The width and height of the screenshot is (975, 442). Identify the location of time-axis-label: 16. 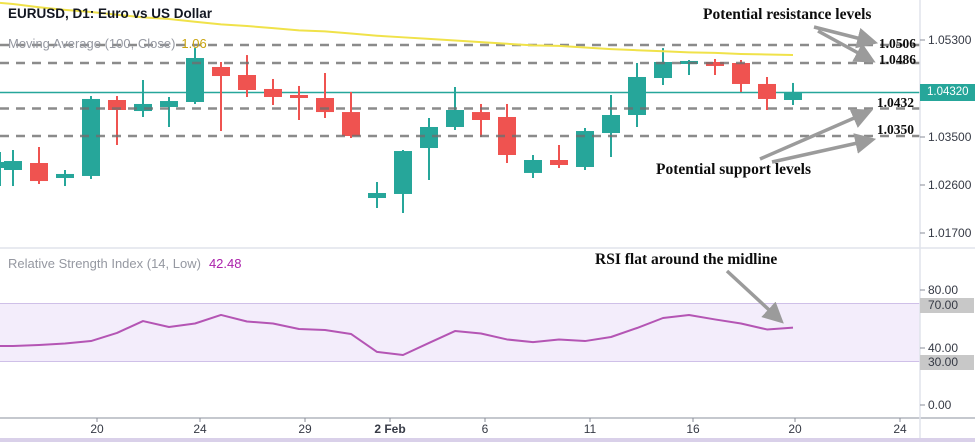
(693, 429).